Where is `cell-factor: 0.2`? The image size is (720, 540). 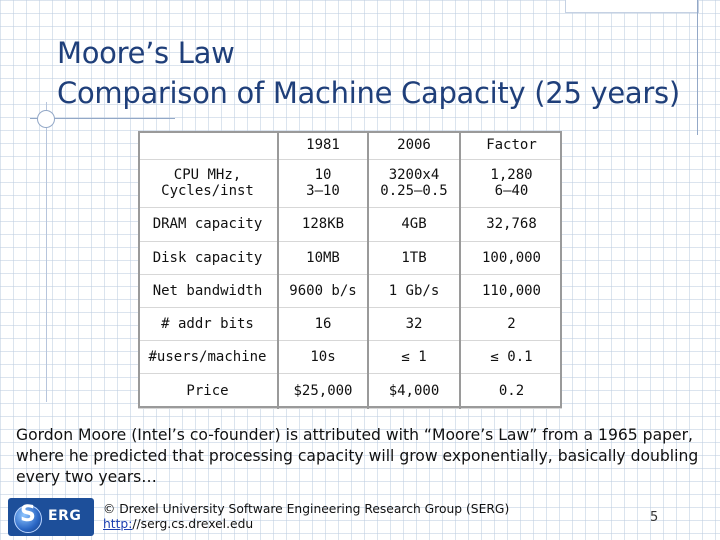
cell-factor: 0.2 is located at coordinates (511, 390).